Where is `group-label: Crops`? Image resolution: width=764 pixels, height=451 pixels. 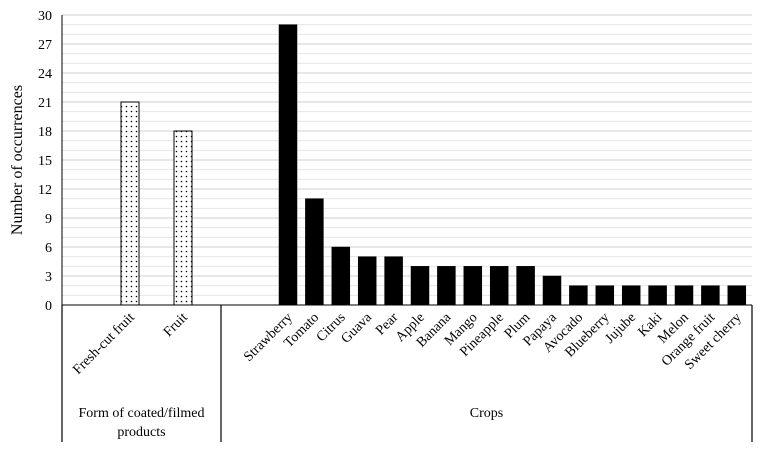
group-label: Crops is located at coordinates (486, 413).